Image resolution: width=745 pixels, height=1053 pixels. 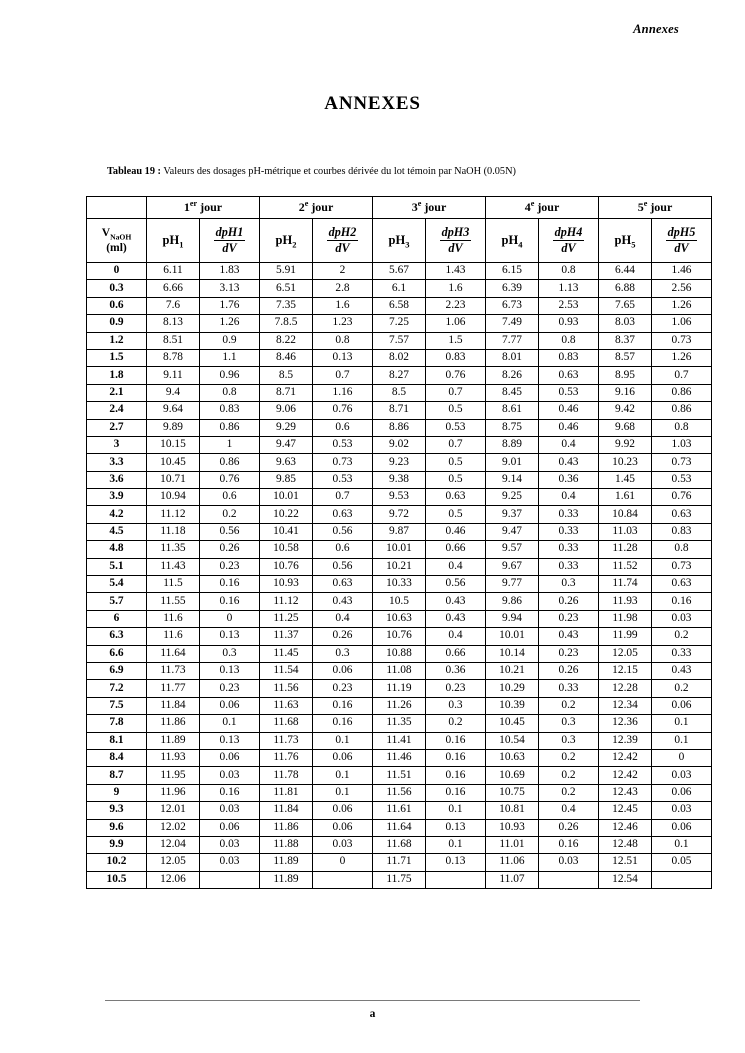 I want to click on table-header-row-days: 1er jour 2e jour 3e jour 4e jour 5e jour, so click(x=399, y=207).